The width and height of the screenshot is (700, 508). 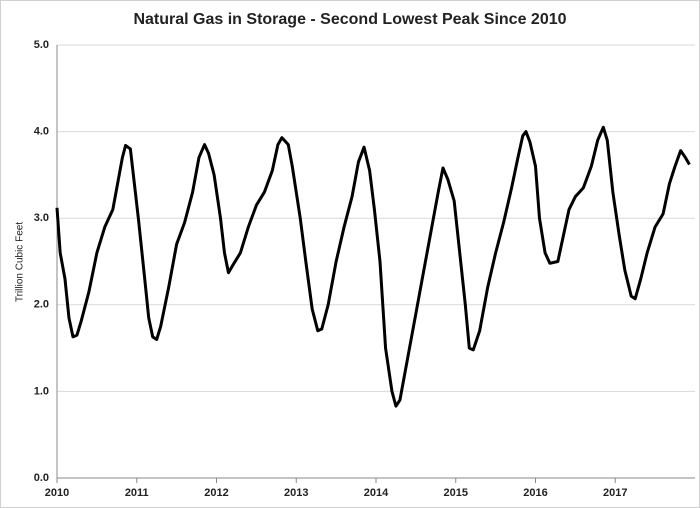 What do you see at coordinates (41, 391) in the screenshot?
I see `y-tick-label: 1.0` at bounding box center [41, 391].